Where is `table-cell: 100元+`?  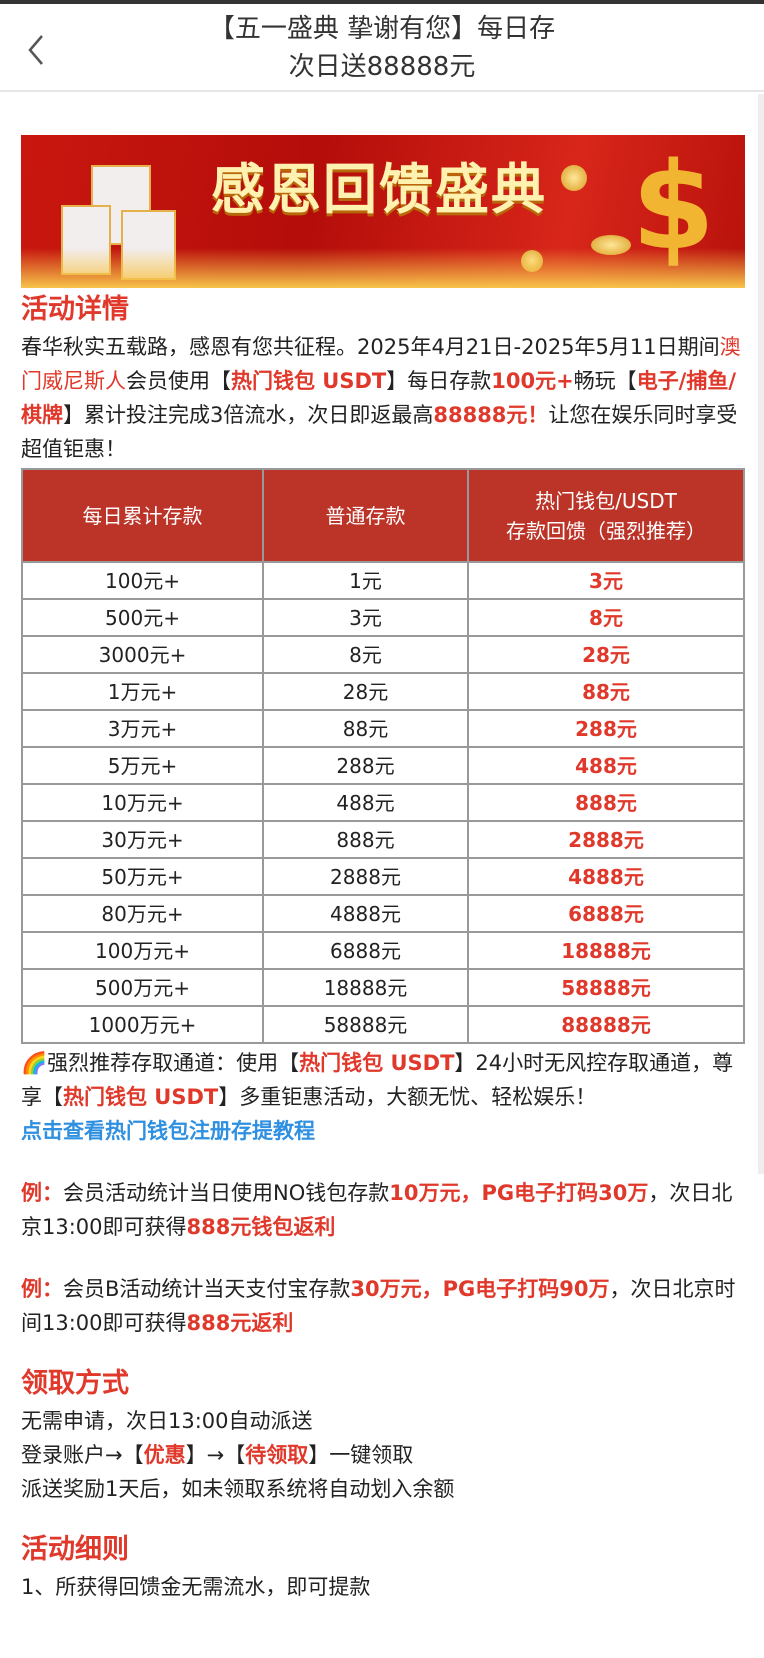 table-cell: 100元+ is located at coordinates (142, 580).